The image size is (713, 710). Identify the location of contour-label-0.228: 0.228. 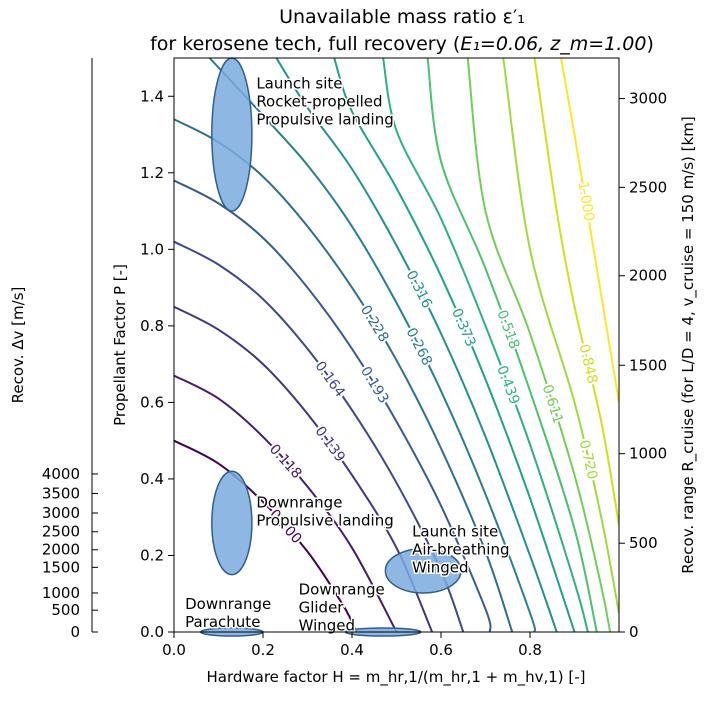
(374, 324).